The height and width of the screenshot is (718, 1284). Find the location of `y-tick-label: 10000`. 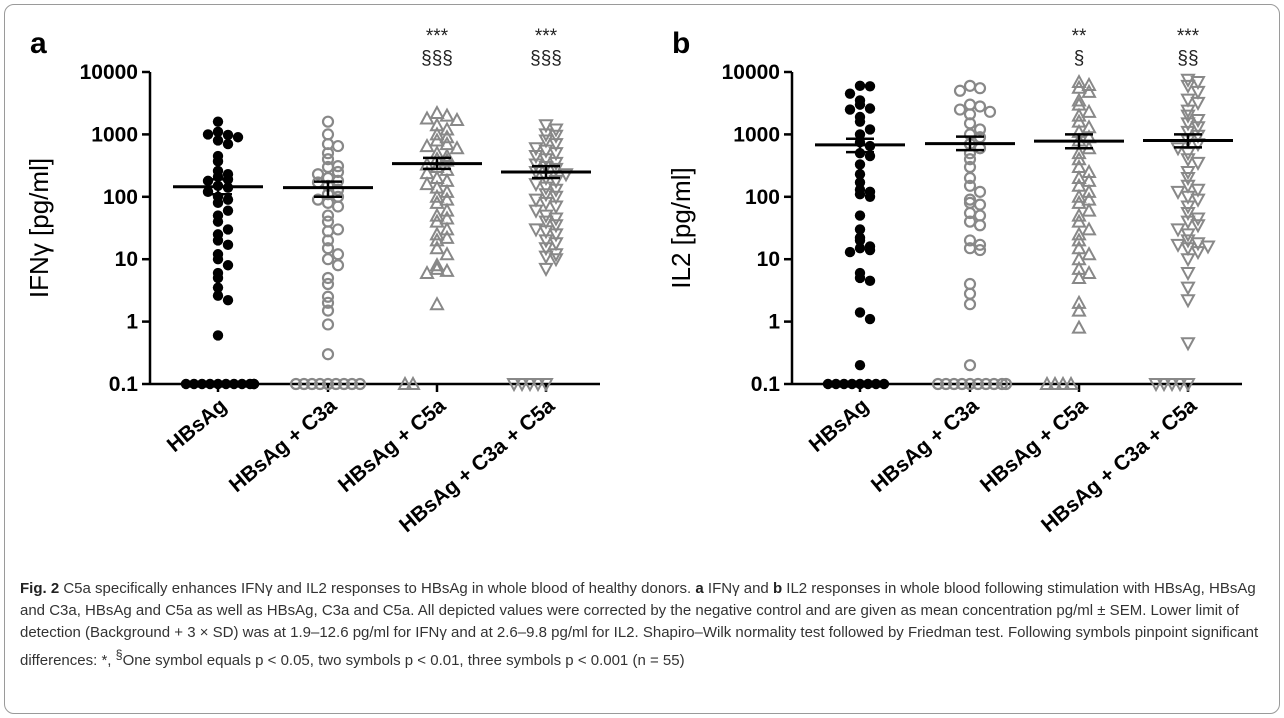

y-tick-label: 10000 is located at coordinates (751, 72).